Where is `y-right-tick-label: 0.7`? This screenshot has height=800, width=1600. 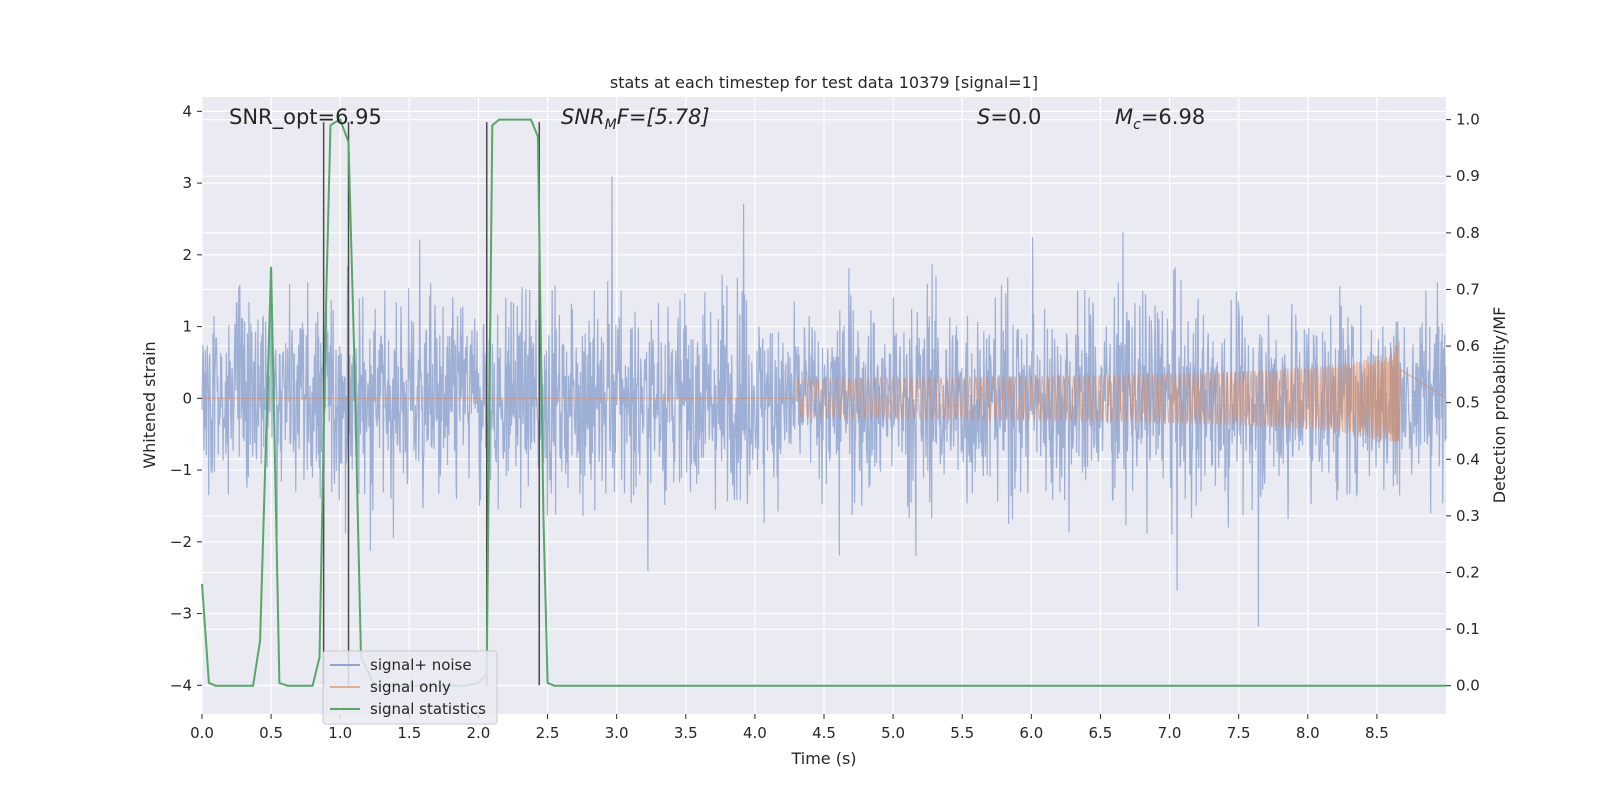
y-right-tick-label: 0.7 is located at coordinates (1468, 289).